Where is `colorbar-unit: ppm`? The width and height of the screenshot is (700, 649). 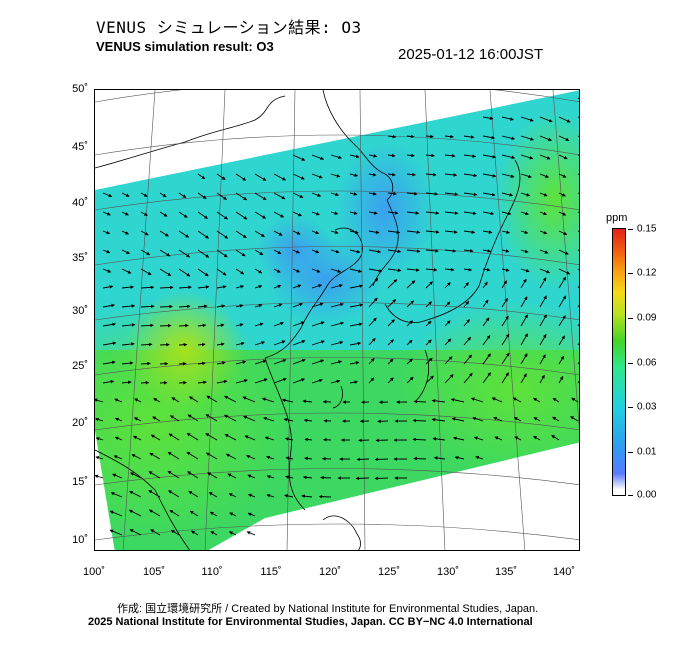
colorbar-unit: ppm is located at coordinates (617, 218).